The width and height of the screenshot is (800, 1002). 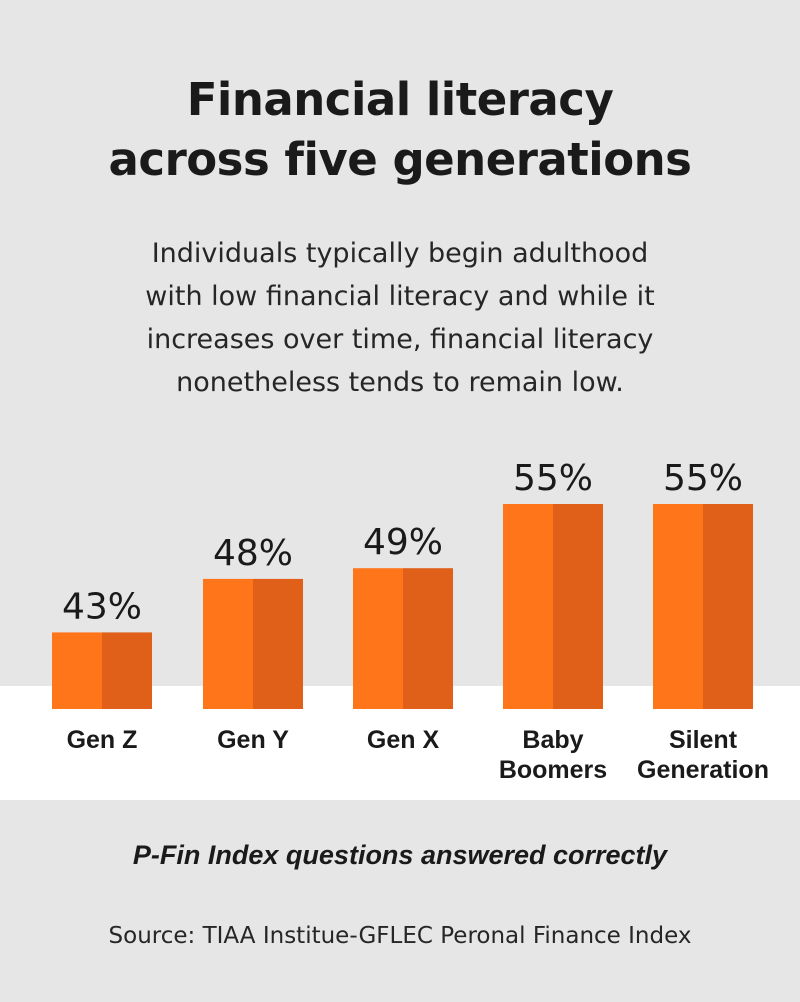 What do you see at coordinates (552, 740) in the screenshot?
I see `category-label-line: Baby` at bounding box center [552, 740].